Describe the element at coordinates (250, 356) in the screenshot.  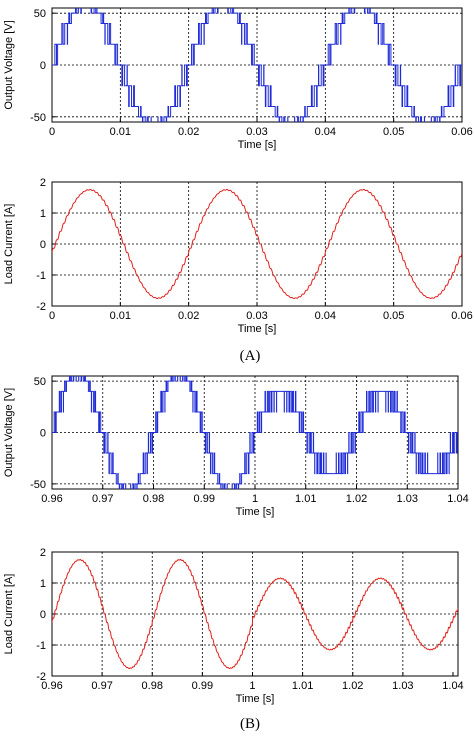
I see `panel-label-a: (A)` at that location.